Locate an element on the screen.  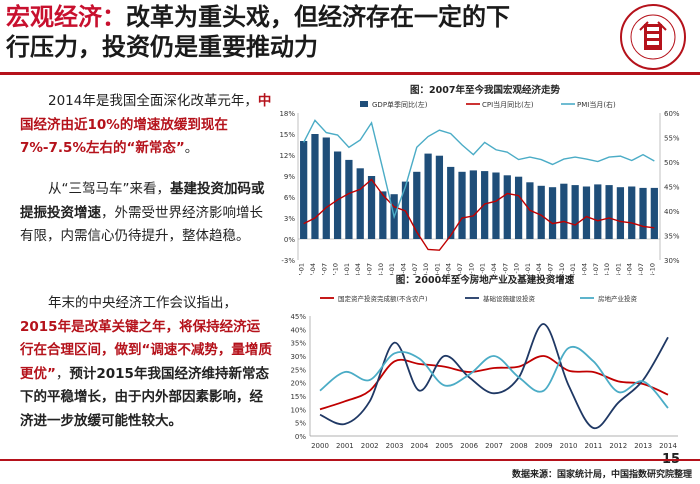
slide-title: 宏观经济：改革为重头戏，但经济存在一定的下 行压力，投资仍是重要推动力 is located at coordinates (306, 32).